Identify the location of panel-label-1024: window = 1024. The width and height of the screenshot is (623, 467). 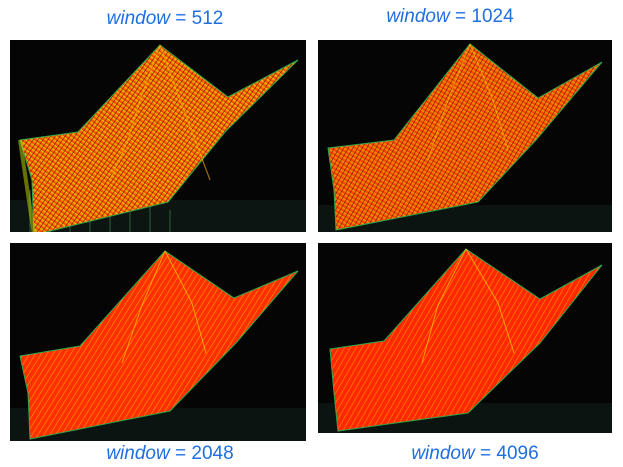
(450, 16).